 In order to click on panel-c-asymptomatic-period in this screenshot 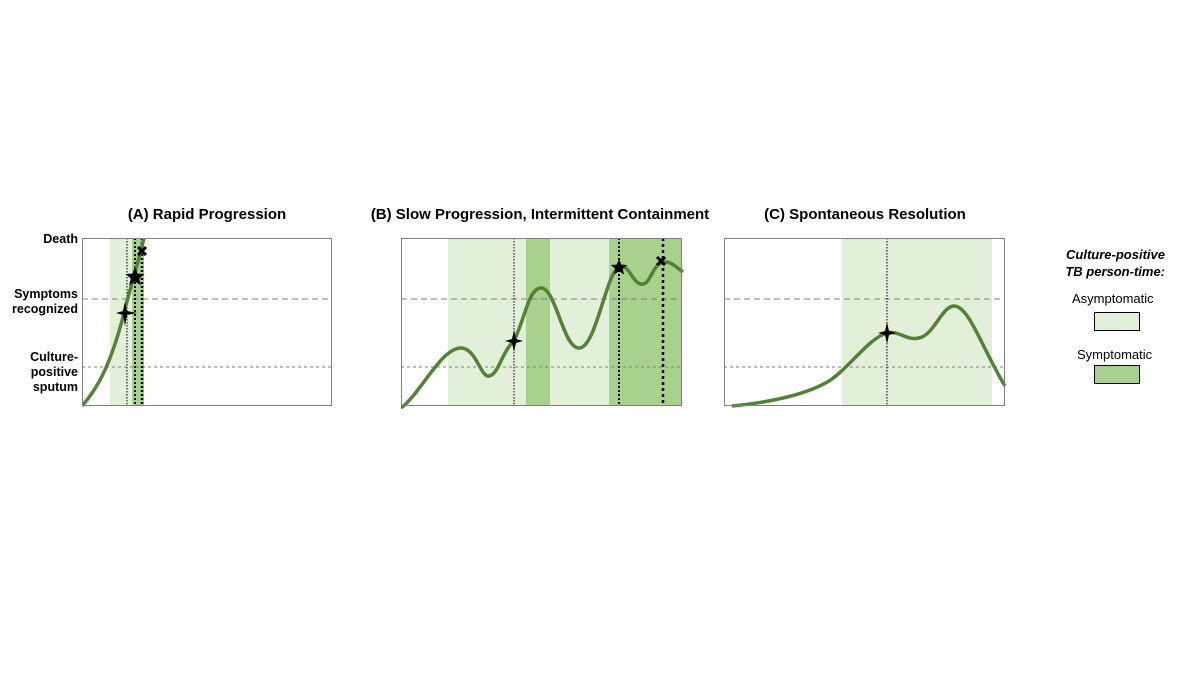, I will do `click(917, 322)`.